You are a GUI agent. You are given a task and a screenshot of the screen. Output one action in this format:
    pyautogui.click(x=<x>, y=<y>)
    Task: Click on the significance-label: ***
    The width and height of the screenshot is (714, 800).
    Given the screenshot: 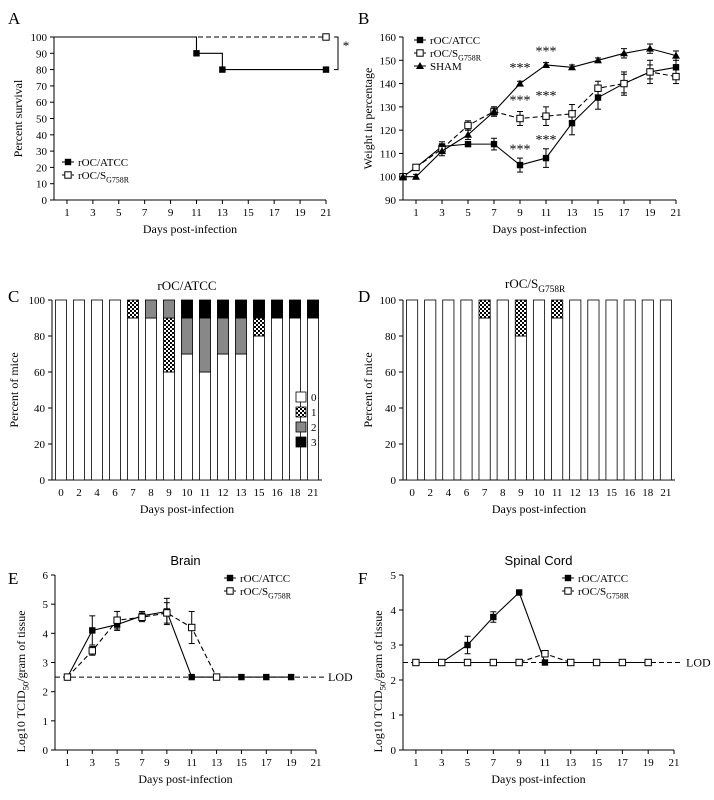 What is the action you would take?
    pyautogui.click(x=546, y=96)
    